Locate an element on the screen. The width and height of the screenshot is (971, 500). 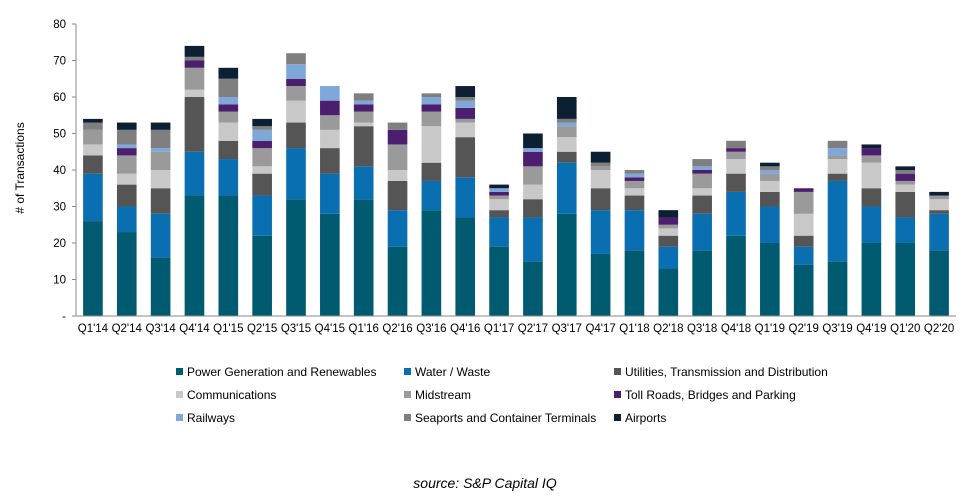
legend-item: Midstream is located at coordinates (437, 395).